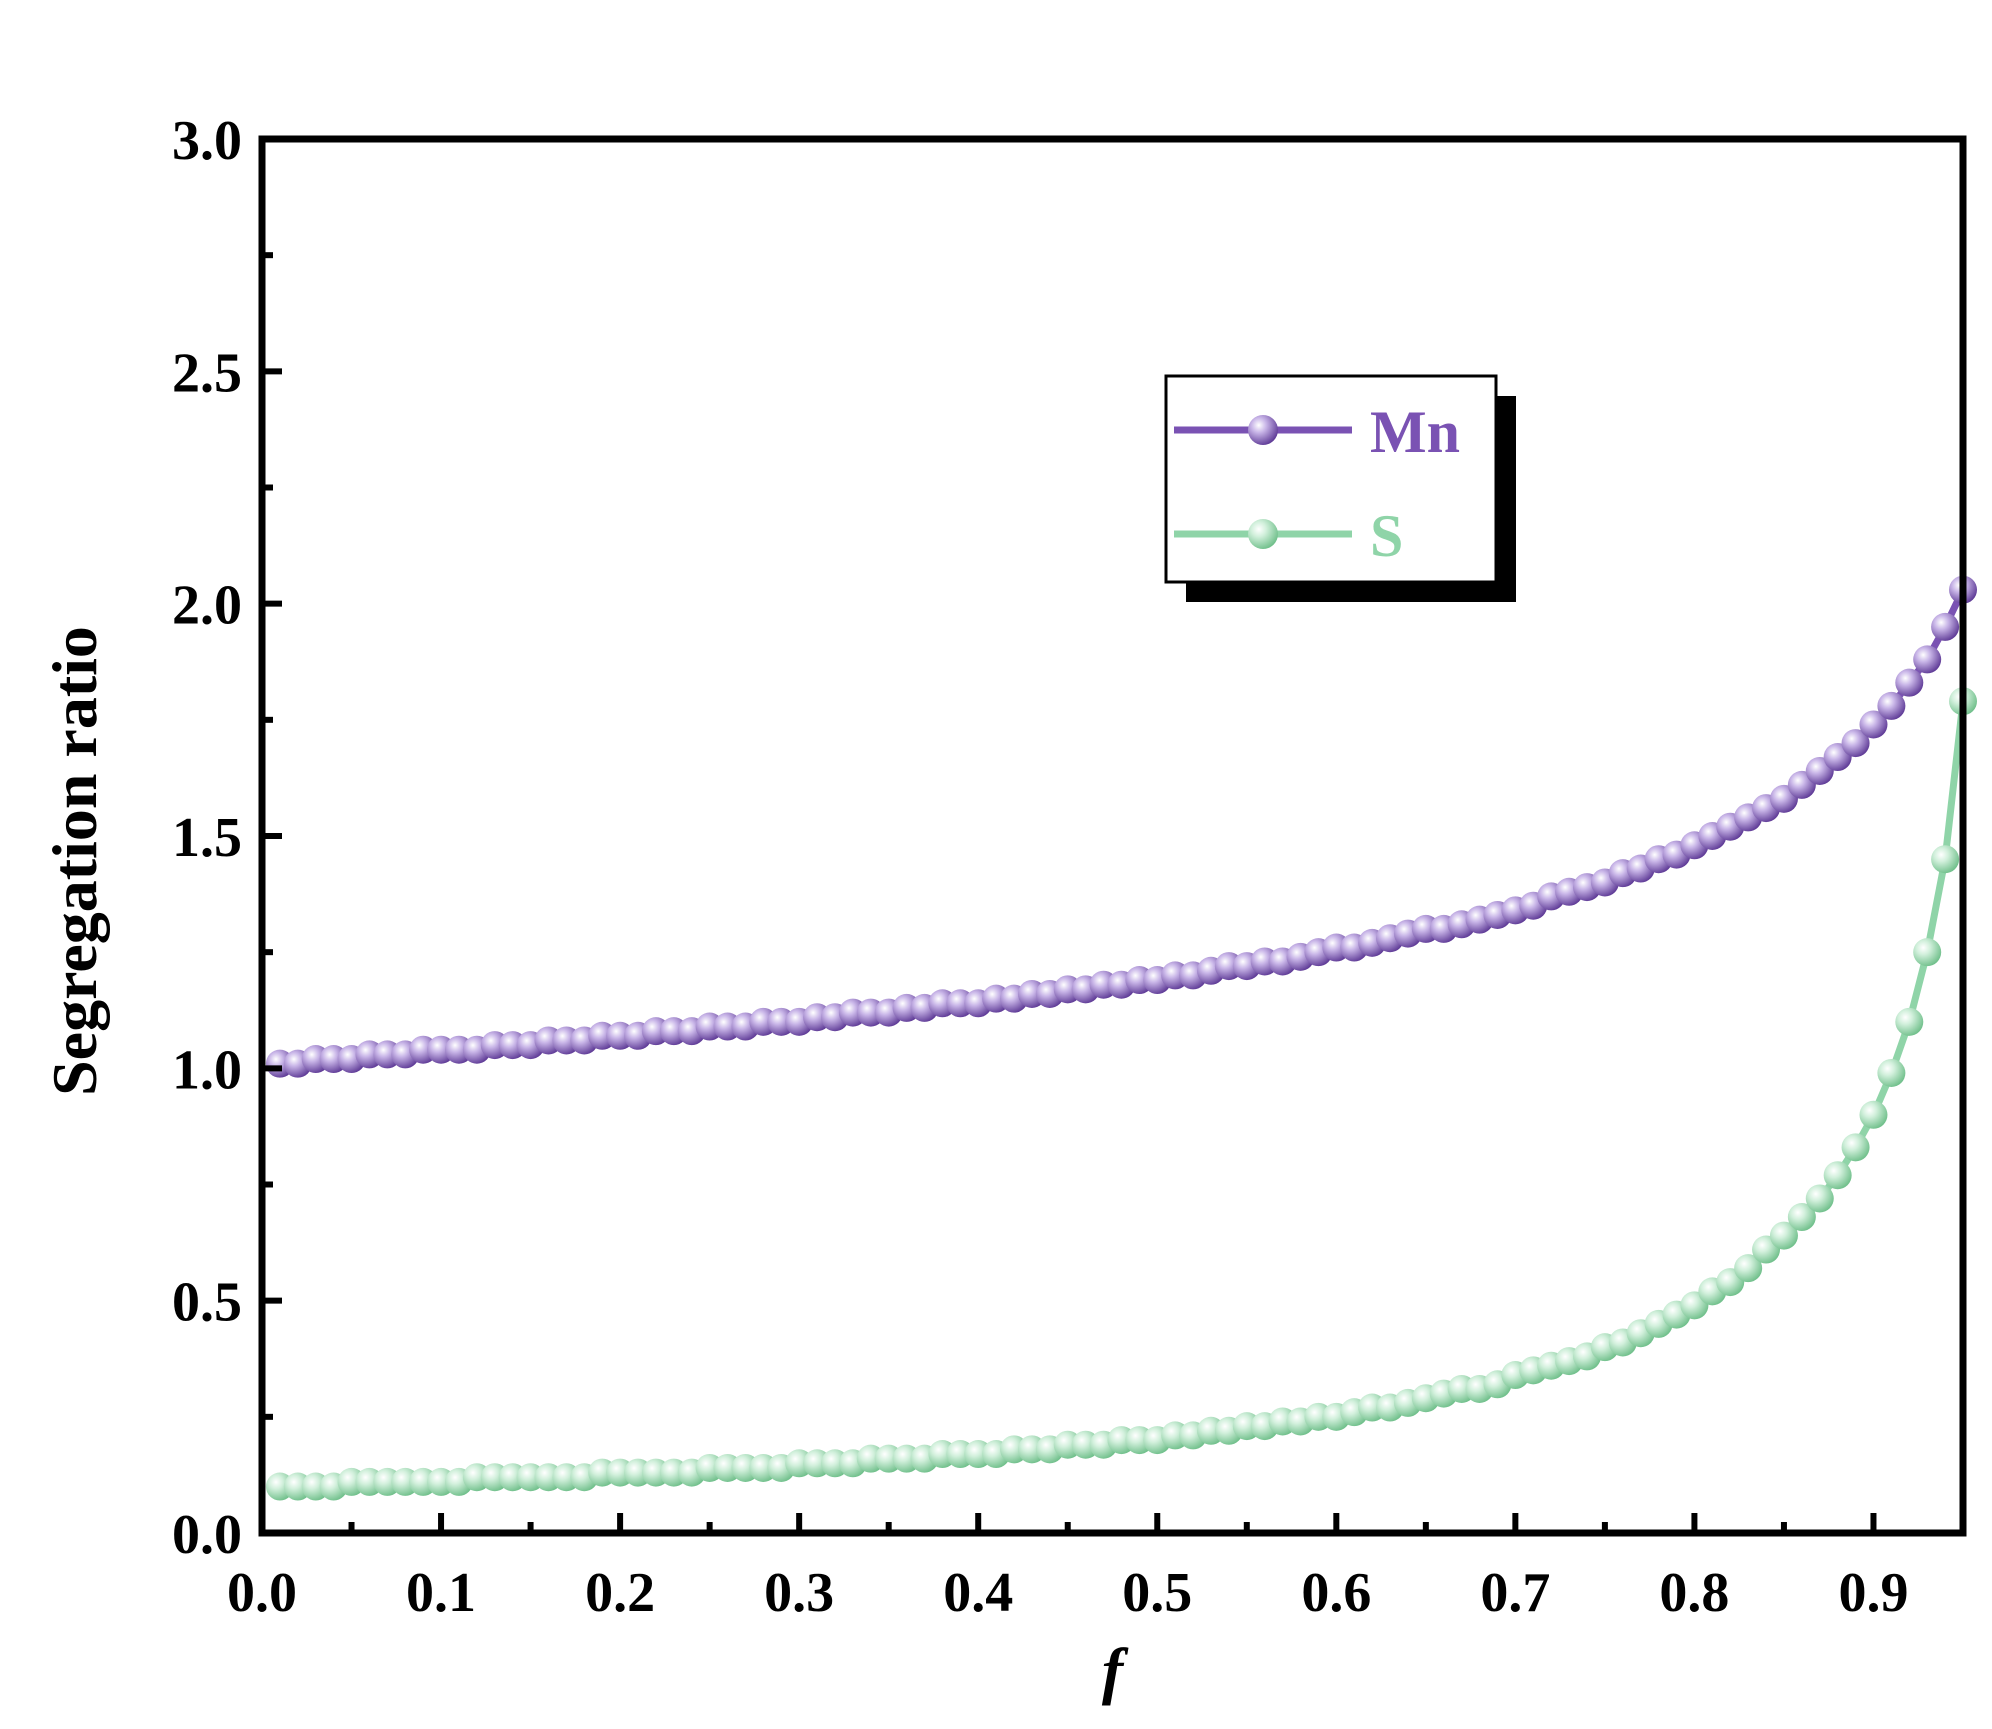 Image resolution: width=1992 pixels, height=1729 pixels. Describe the element at coordinates (1336, 1593) in the screenshot. I see `x-tick-label: 0.6` at that location.